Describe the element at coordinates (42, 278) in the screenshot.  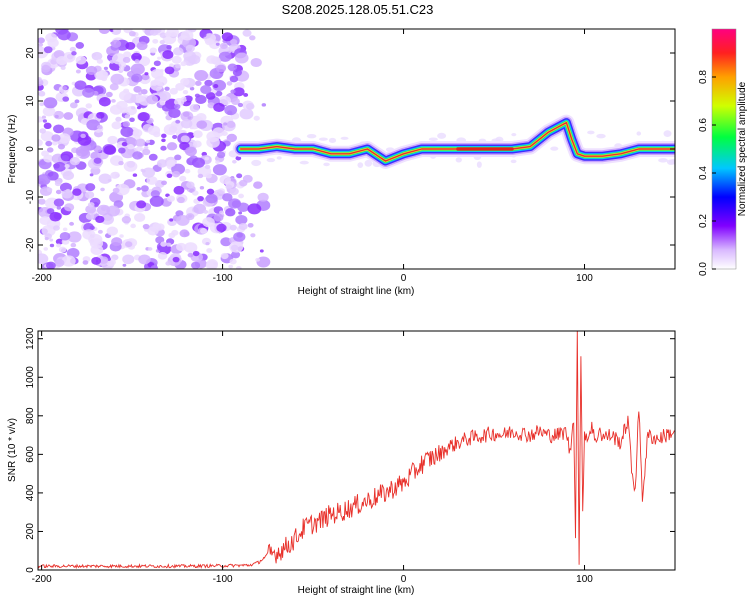
I see `x-tick-label: -200` at that location.